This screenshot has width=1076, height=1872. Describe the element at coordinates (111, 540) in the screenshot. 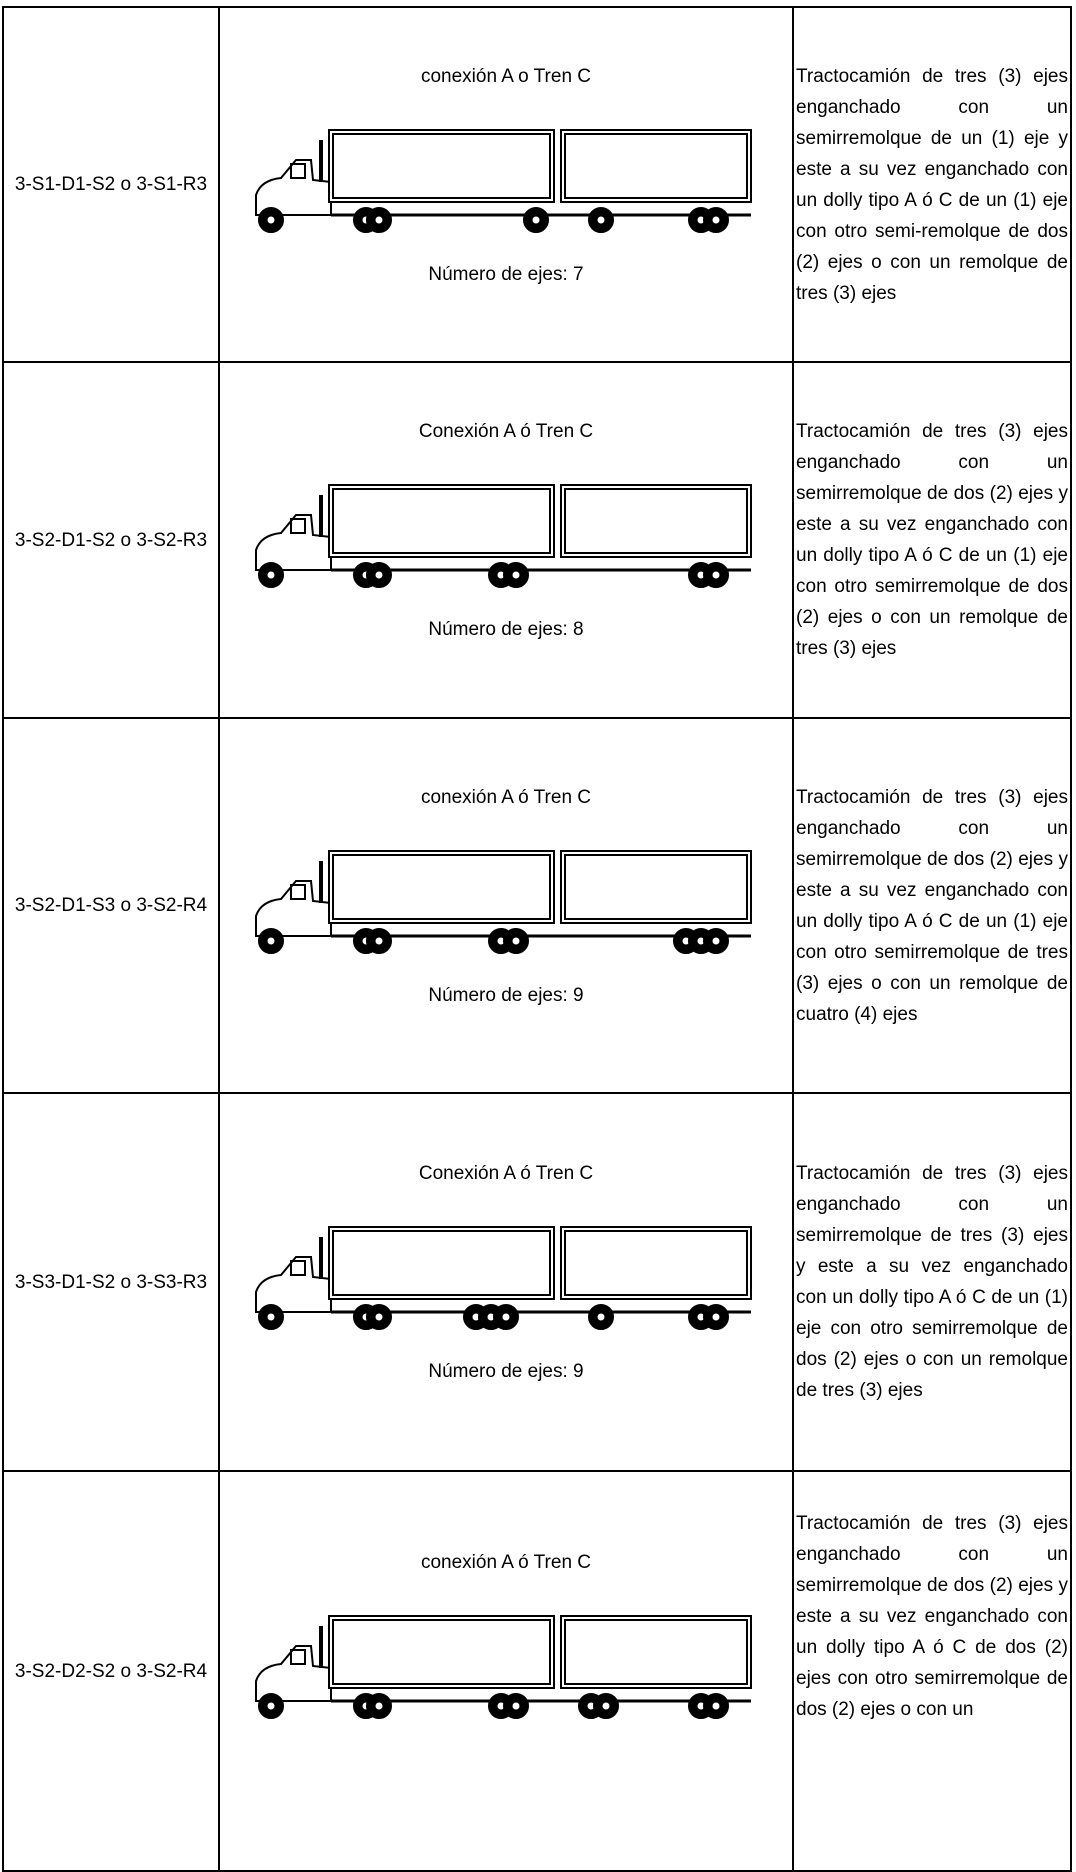

I see `vehicle-code: 3-S2-D1-S2 o 3-S2-R3` at that location.